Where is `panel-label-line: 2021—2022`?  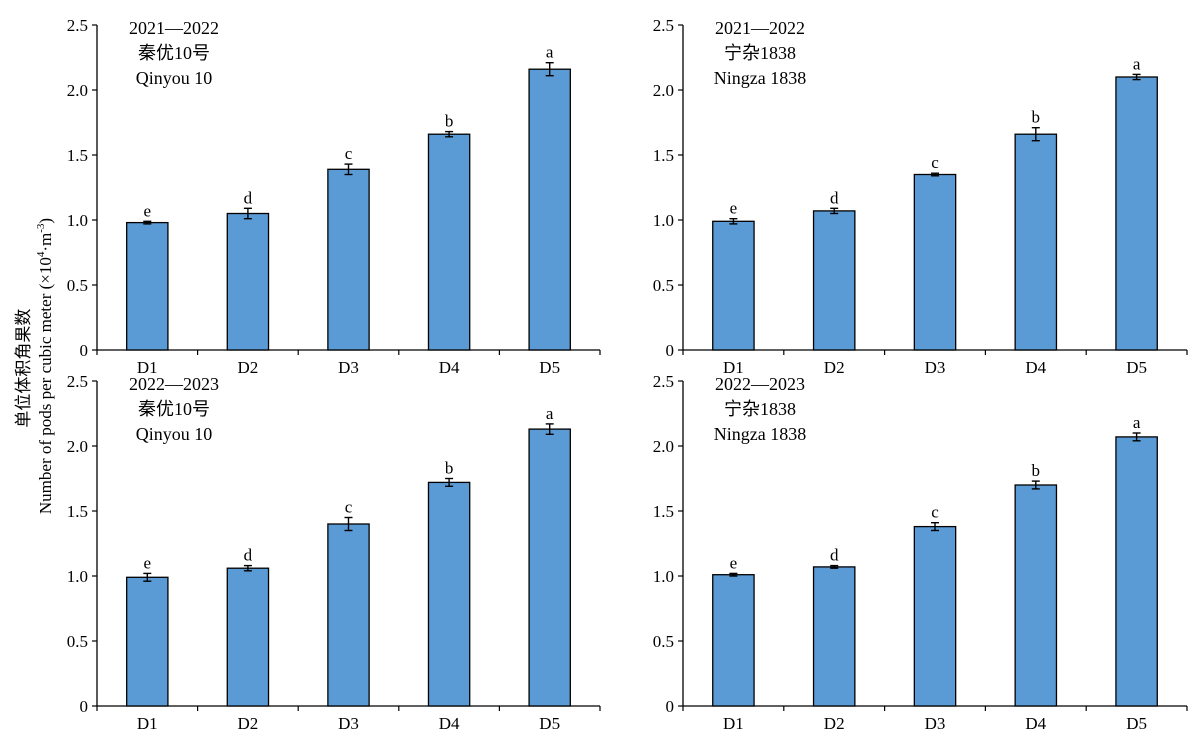 panel-label-line: 2021—2022 is located at coordinates (174, 28).